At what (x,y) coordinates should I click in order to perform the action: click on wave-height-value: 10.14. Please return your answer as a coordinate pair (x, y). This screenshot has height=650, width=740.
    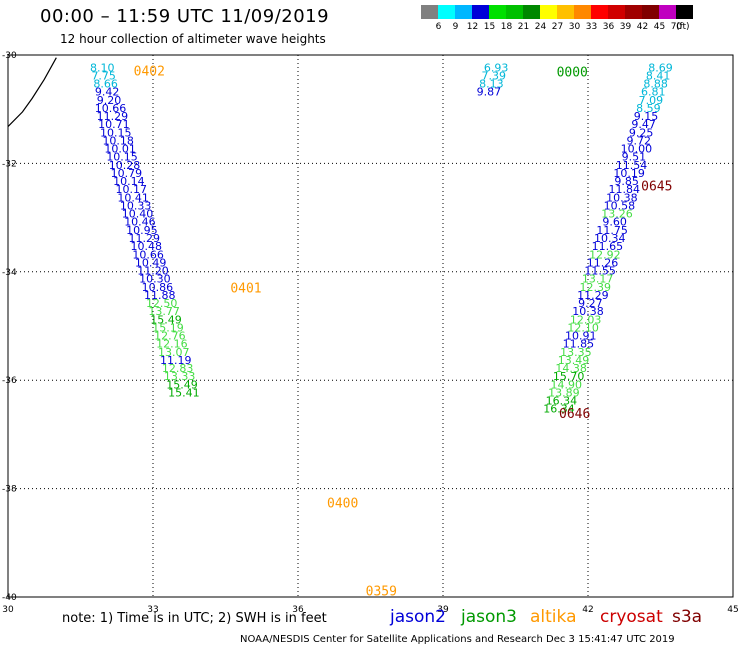
    Looking at the image, I should click on (129, 181).